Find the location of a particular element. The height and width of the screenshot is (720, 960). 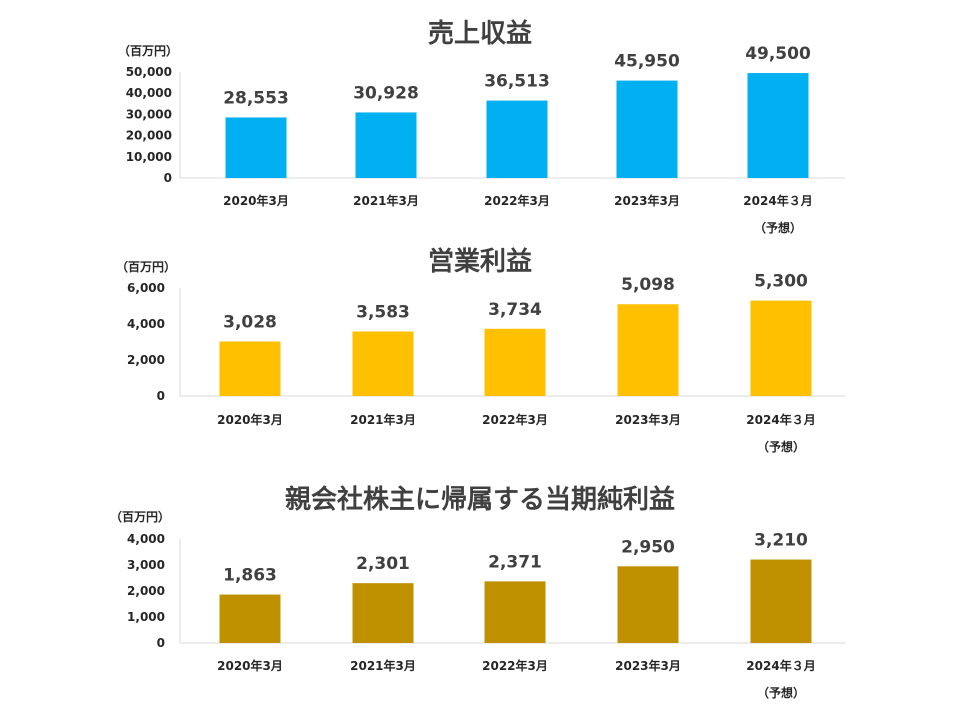

chart-title: 親会社株主に帰属する当期純利益 is located at coordinates (480, 499).